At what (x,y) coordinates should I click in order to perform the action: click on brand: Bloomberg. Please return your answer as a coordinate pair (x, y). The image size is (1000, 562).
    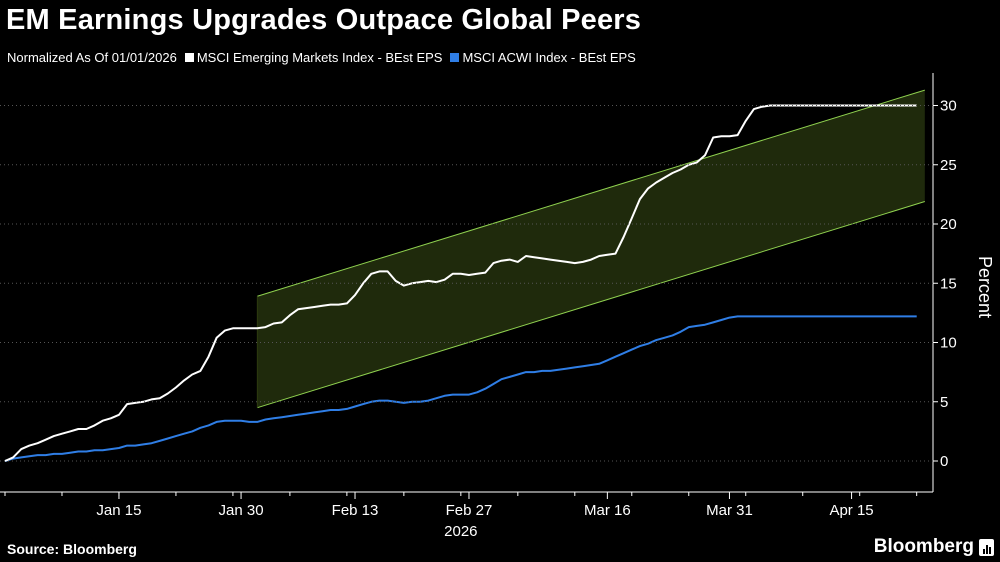
    Looking at the image, I should click on (934, 547).